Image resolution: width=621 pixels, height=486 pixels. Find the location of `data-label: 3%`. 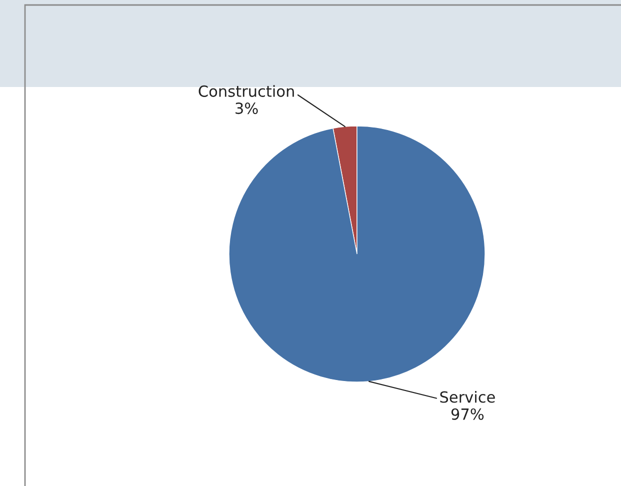

data-label: 3% is located at coordinates (247, 108).